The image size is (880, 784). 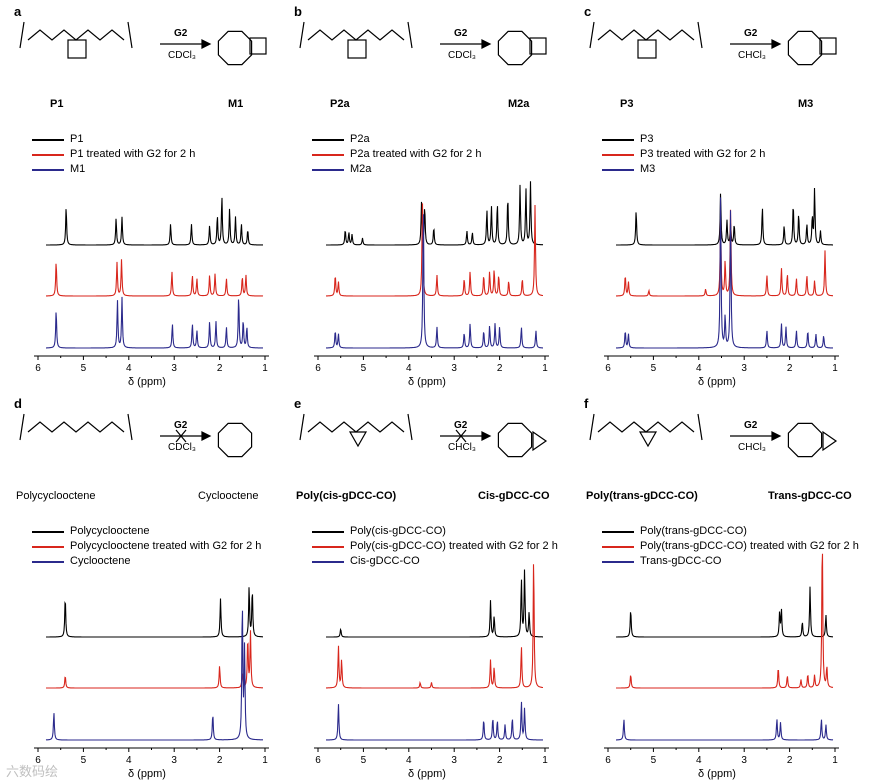 I want to click on polymer-name: Poly(trans-gDCC-CO), so click(x=642, y=496).